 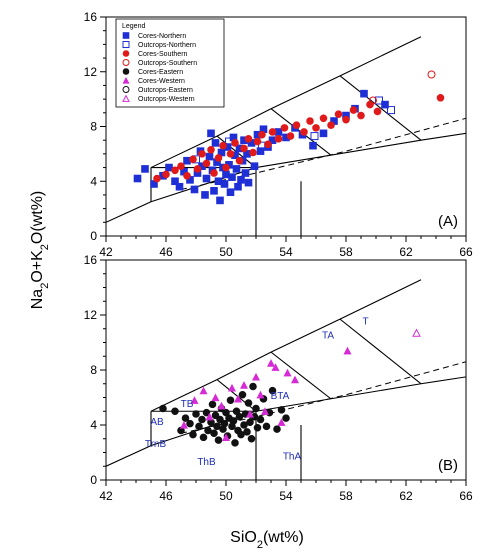 I want to click on alkaline-subalkaline-divider, so click(x=323, y=397).